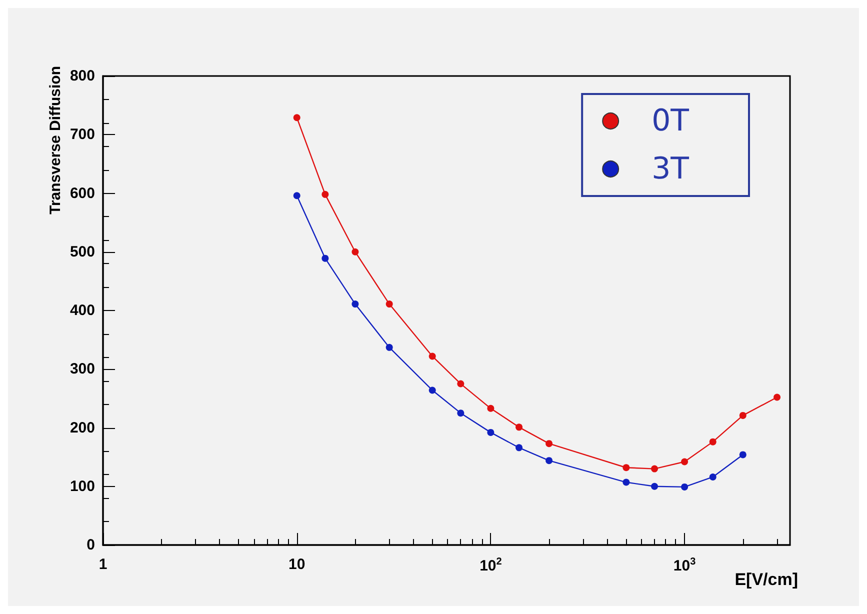  What do you see at coordinates (82, 427) in the screenshot?
I see `y-tick-label: 200` at bounding box center [82, 427].